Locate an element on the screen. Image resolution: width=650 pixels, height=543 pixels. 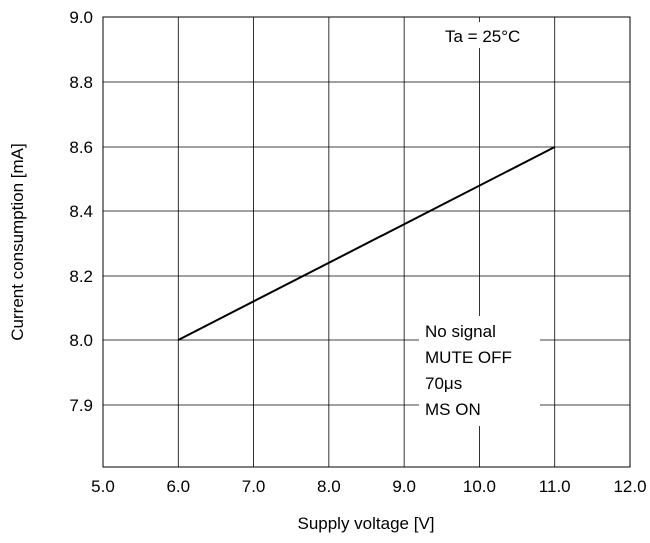
x-tick-label: 6.0 is located at coordinates (178, 486).